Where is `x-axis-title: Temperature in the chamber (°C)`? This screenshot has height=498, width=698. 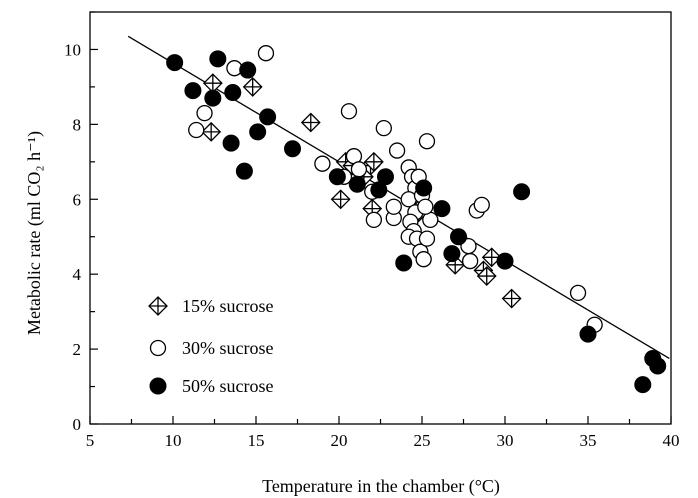 x-axis-title: Temperature in the chamber (°C) is located at coordinates (381, 486).